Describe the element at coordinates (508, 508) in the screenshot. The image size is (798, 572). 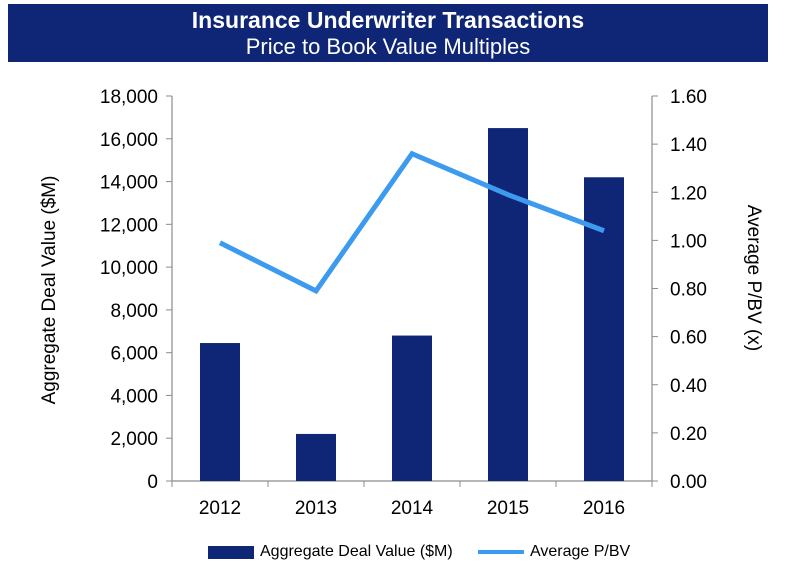
I see `x-tick-label: 2015` at that location.